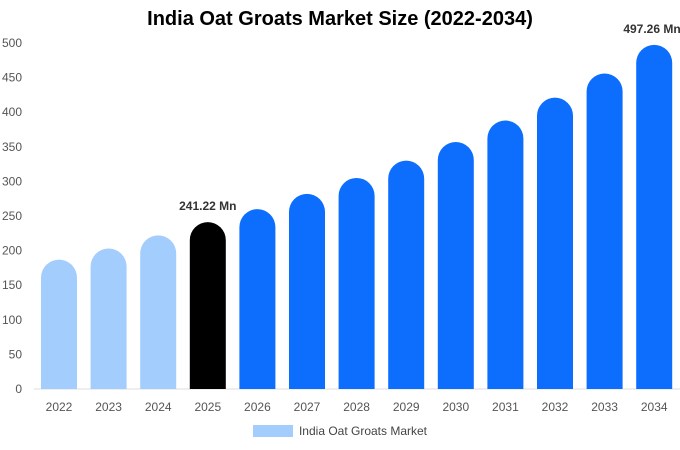 The width and height of the screenshot is (680, 450). What do you see at coordinates (654, 407) in the screenshot?
I see `x-tick-label: 2034` at bounding box center [654, 407].